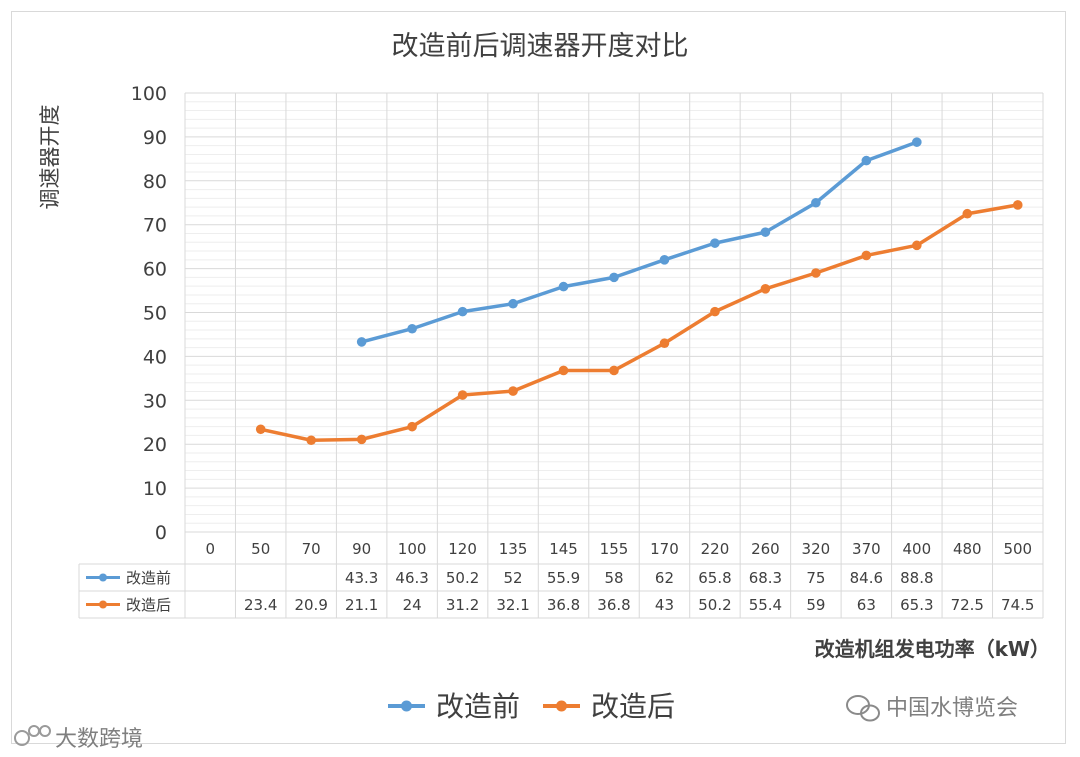 The height and width of the screenshot is (757, 1080). Describe the element at coordinates (1017, 605) in the screenshot. I see `table-cell: 74.5` at that location.